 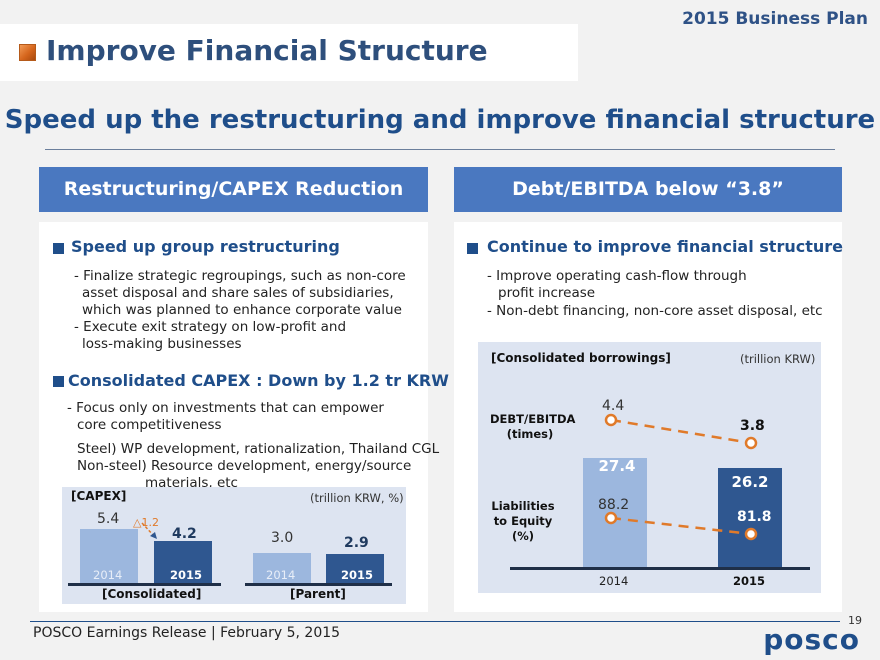 I want to click on series-label: to Equity, so click(x=523, y=521).